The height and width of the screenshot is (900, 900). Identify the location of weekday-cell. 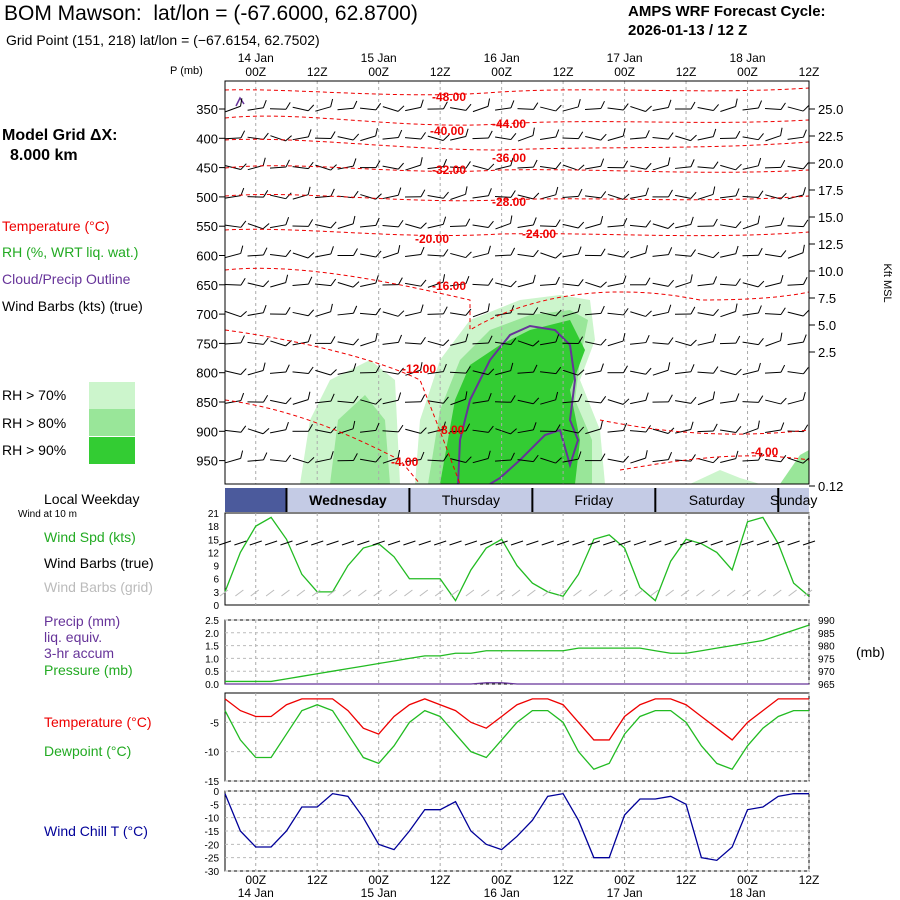
(793, 500).